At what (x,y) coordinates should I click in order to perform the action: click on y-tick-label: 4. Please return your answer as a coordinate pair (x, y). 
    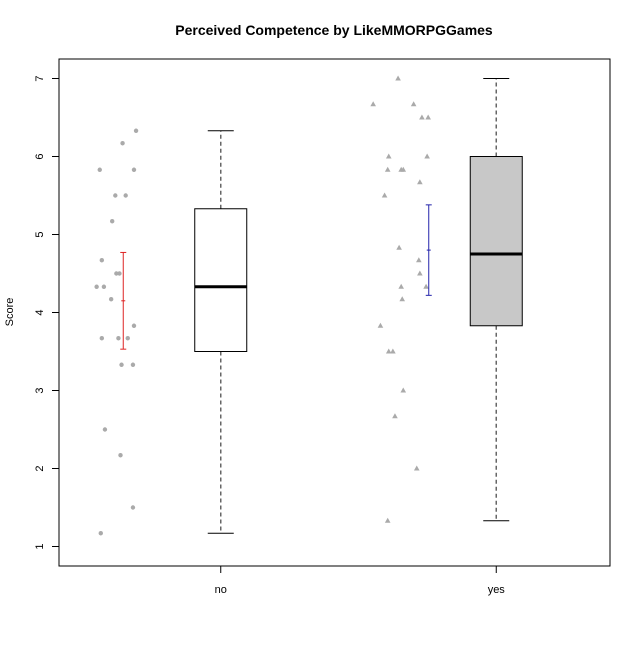
    Looking at the image, I should click on (40, 312).